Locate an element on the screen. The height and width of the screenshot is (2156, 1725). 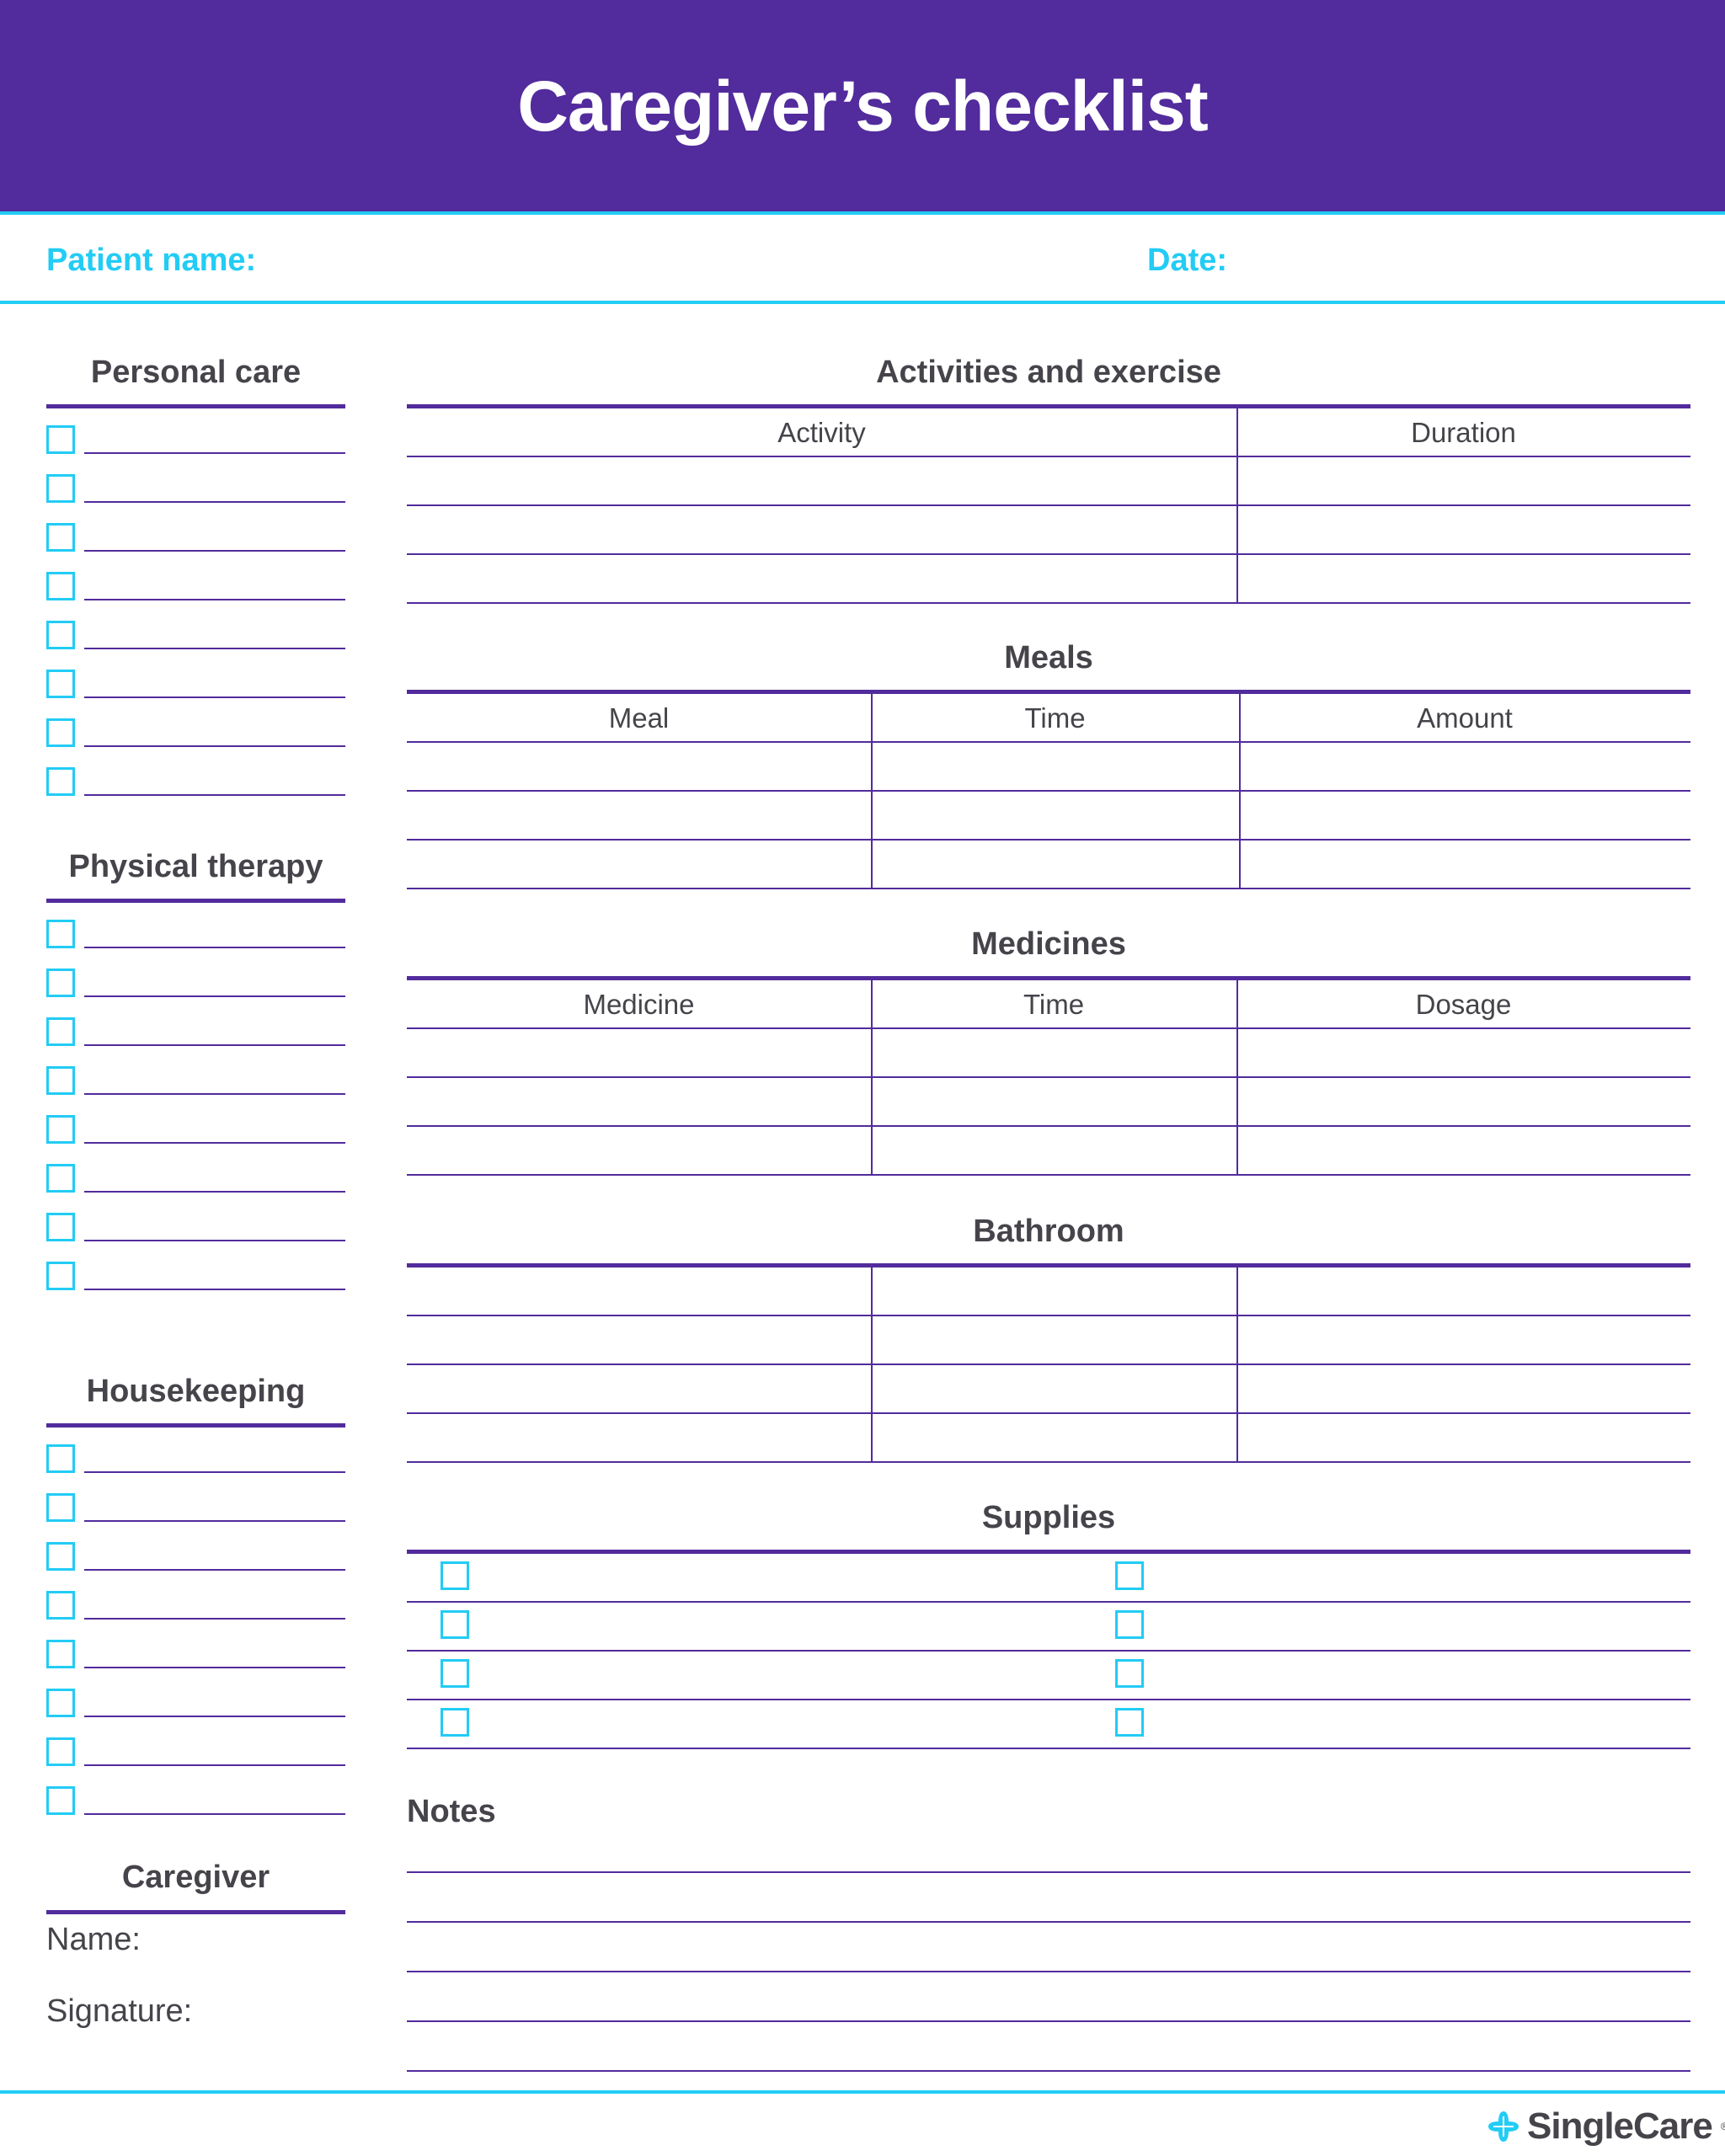
notes-heading: Notes is located at coordinates (451, 1812).